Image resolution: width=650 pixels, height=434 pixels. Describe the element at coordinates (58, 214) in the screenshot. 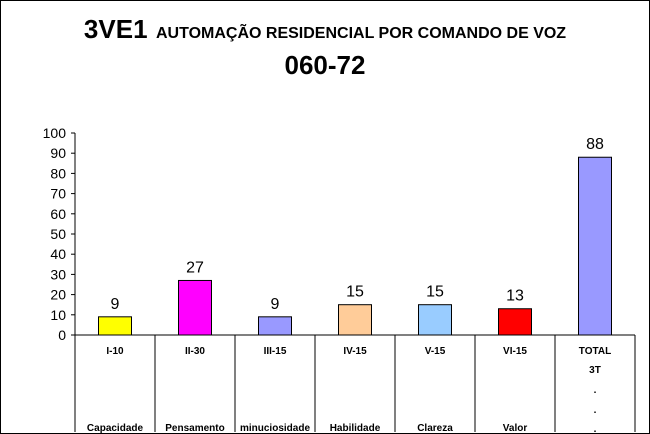

I see `y-tick-label: 60` at that location.